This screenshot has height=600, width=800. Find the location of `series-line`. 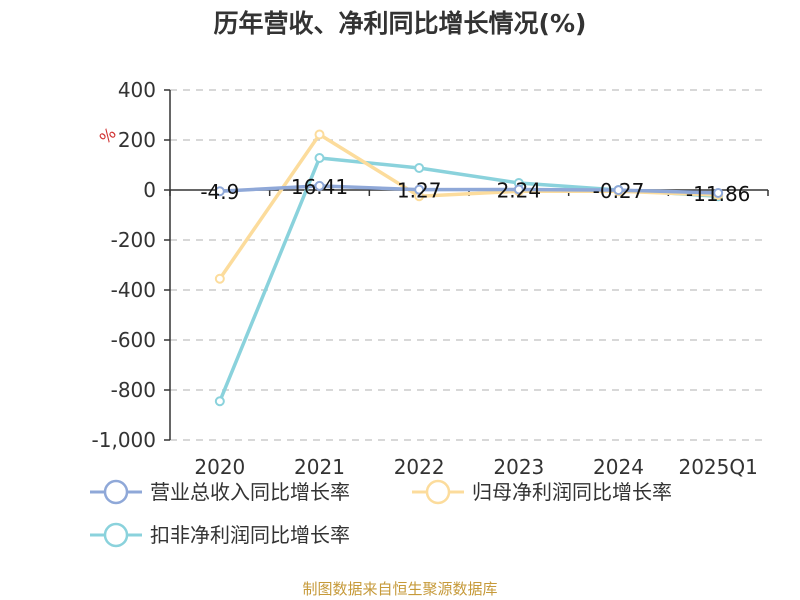

series-line is located at coordinates (469, 189).